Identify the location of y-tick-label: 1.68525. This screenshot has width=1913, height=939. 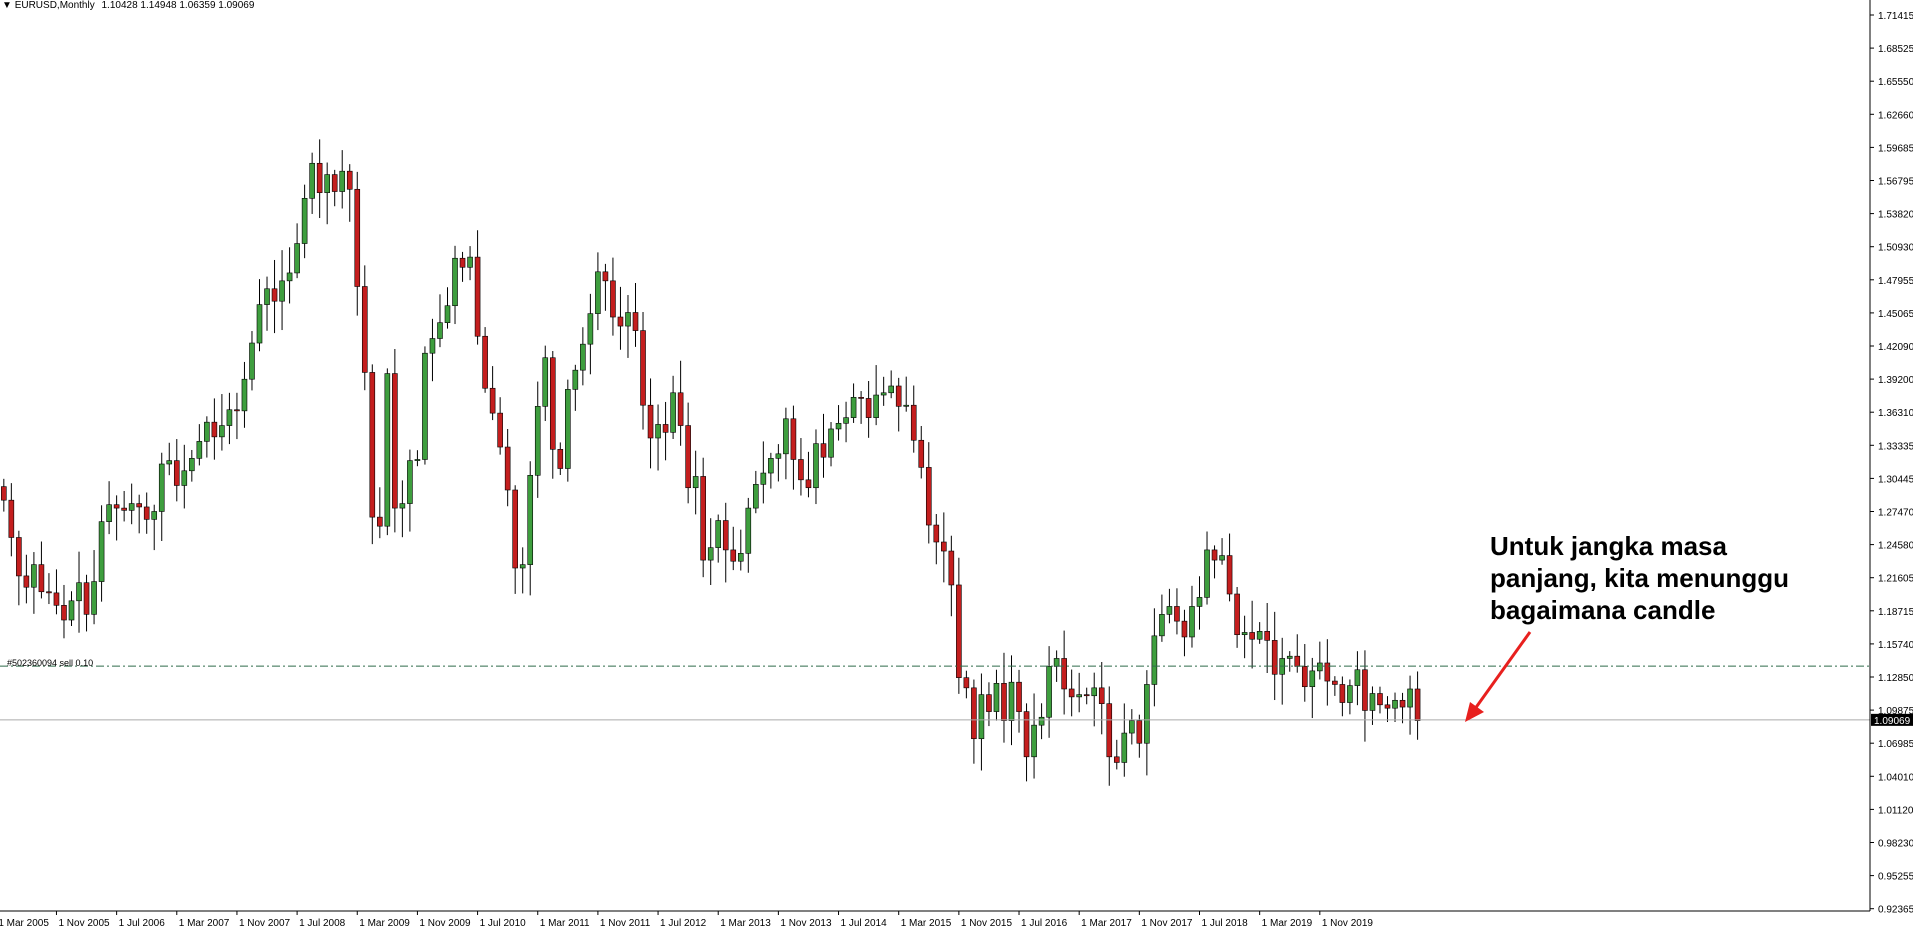
(1895, 49).